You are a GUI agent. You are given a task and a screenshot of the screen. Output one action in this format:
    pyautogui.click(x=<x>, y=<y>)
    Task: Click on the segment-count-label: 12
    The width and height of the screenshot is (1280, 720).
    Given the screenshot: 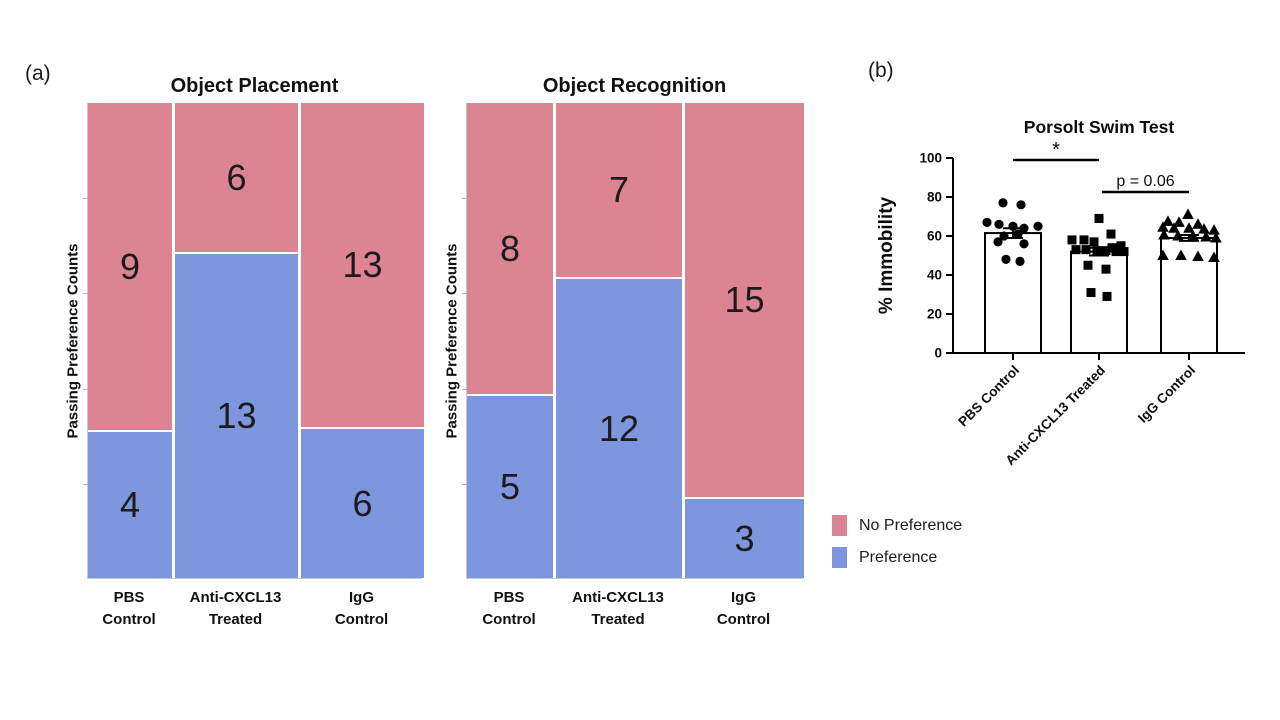 What is the action you would take?
    pyautogui.click(x=619, y=428)
    